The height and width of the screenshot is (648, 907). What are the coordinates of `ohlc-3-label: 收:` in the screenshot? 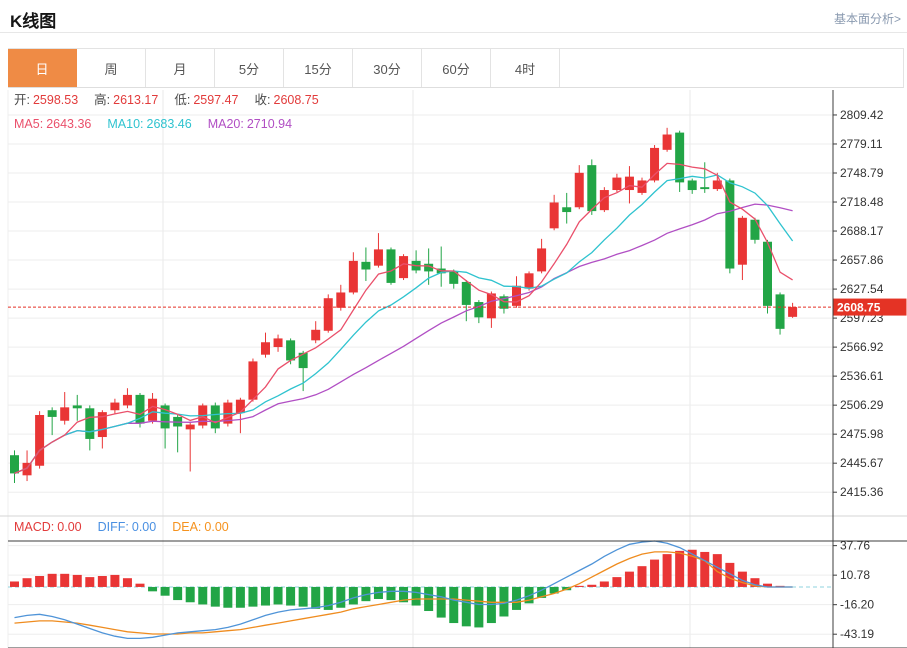 It's located at (262, 100).